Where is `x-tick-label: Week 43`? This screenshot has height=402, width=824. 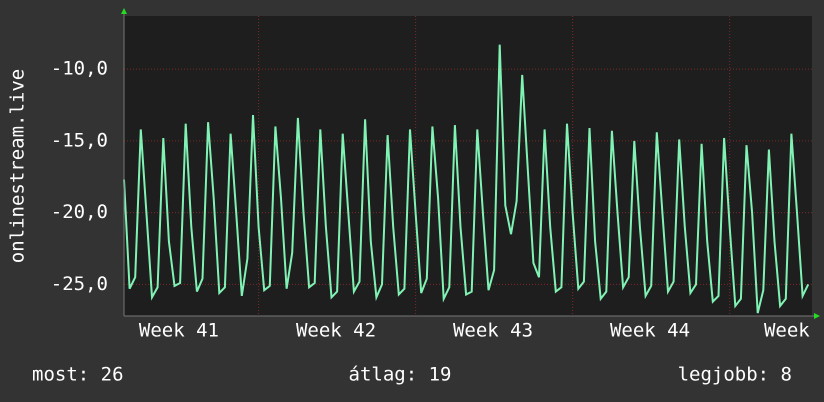
x-tick-label: Week 43 is located at coordinates (493, 331).